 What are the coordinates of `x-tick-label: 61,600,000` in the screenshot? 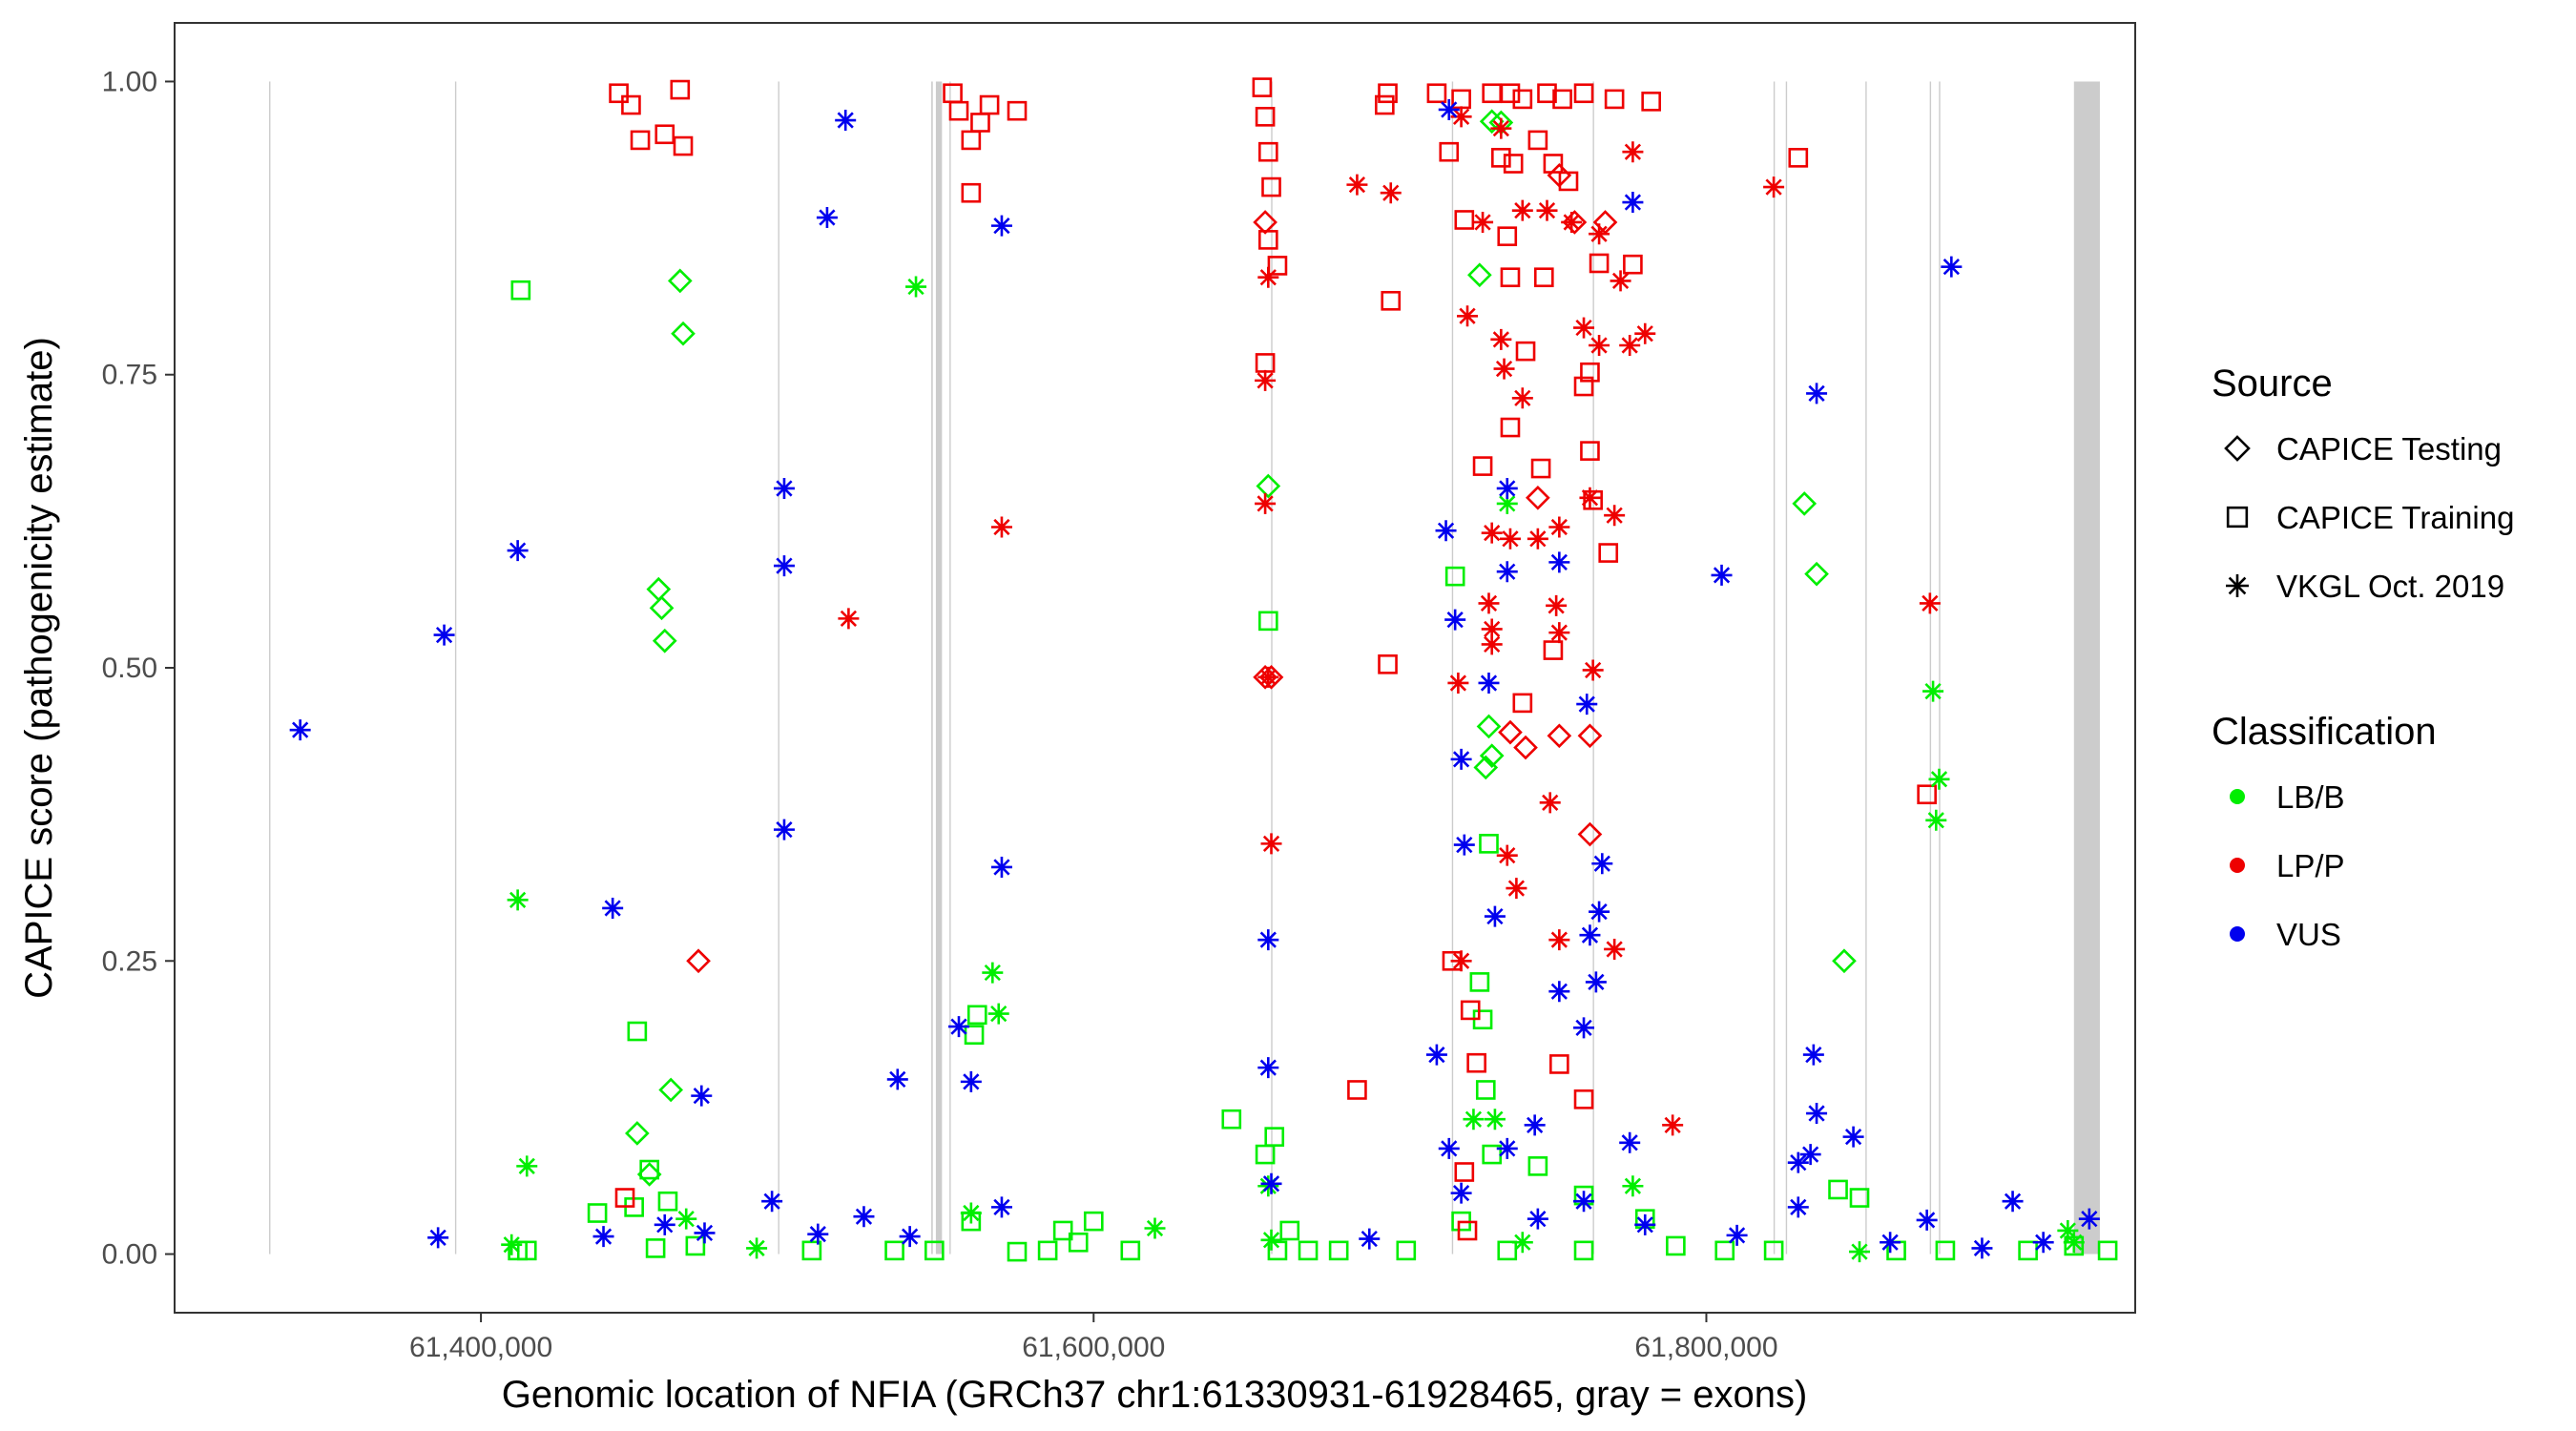 It's located at (1093, 1347).